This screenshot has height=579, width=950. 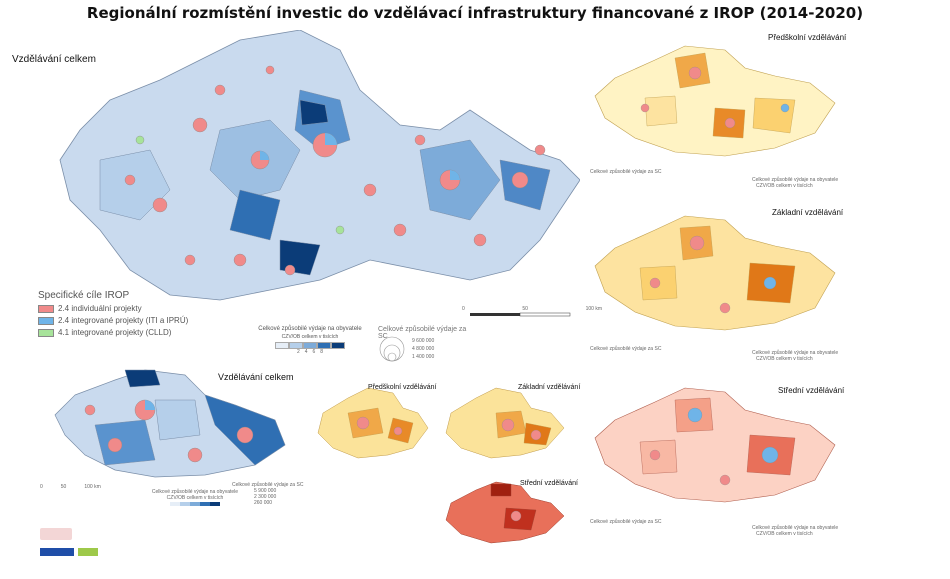 I want to click on circle-legend-value: 4 800 000, so click(x=423, y=349).